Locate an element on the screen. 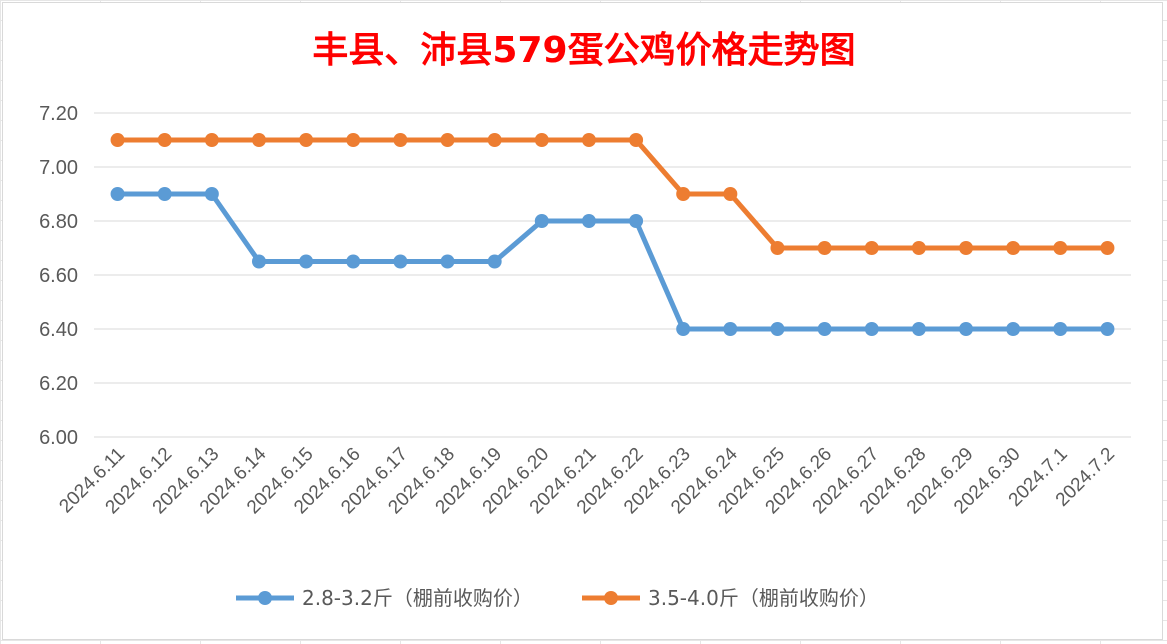  y-tick-label: 6.00 is located at coordinates (58, 438).